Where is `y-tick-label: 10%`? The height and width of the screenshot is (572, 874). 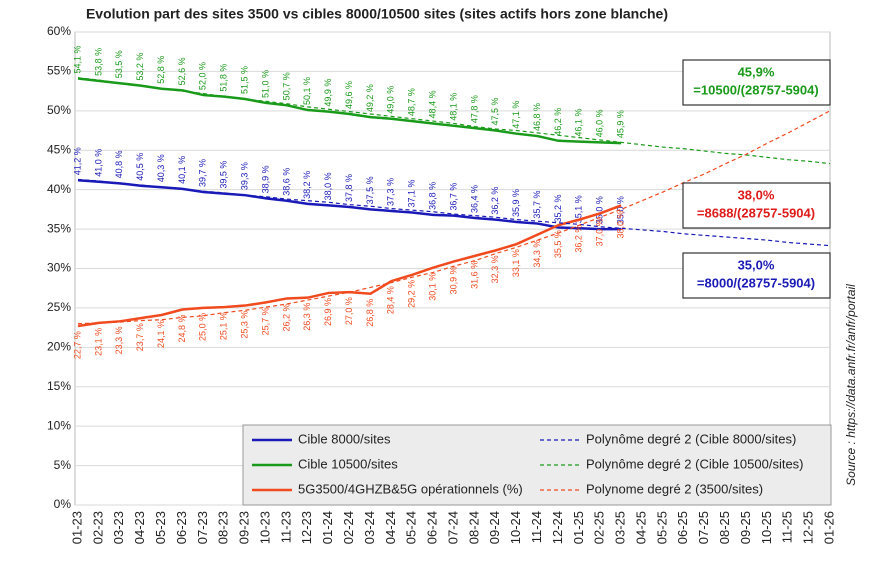
y-tick-label: 10% is located at coordinates (59, 425).